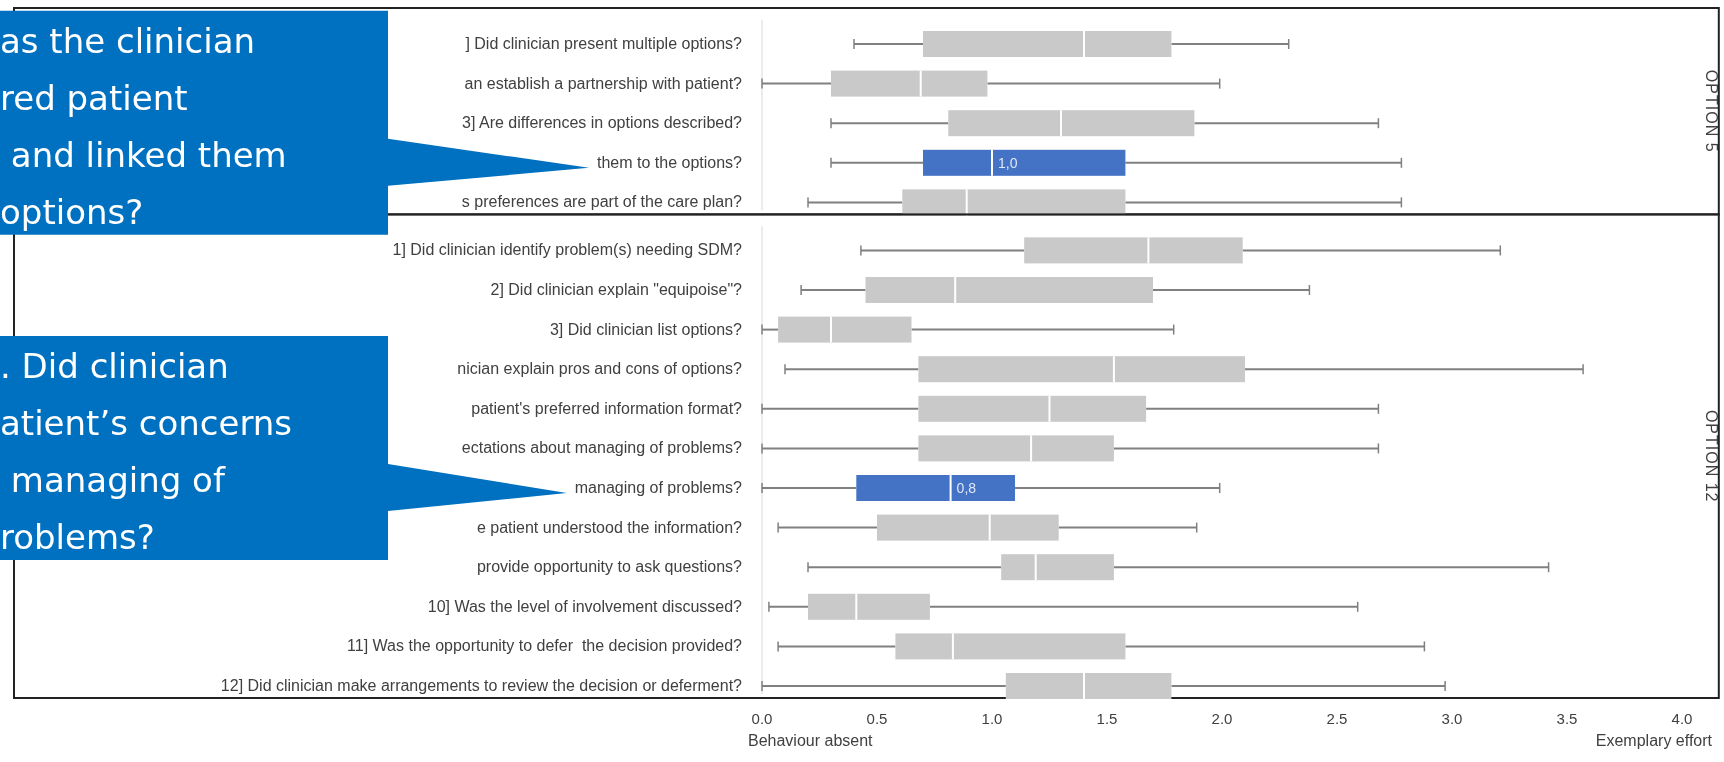 The image size is (1724, 762). What do you see at coordinates (607, 408) in the screenshot?
I see `y-tick-label: patient's preferred information format?` at bounding box center [607, 408].